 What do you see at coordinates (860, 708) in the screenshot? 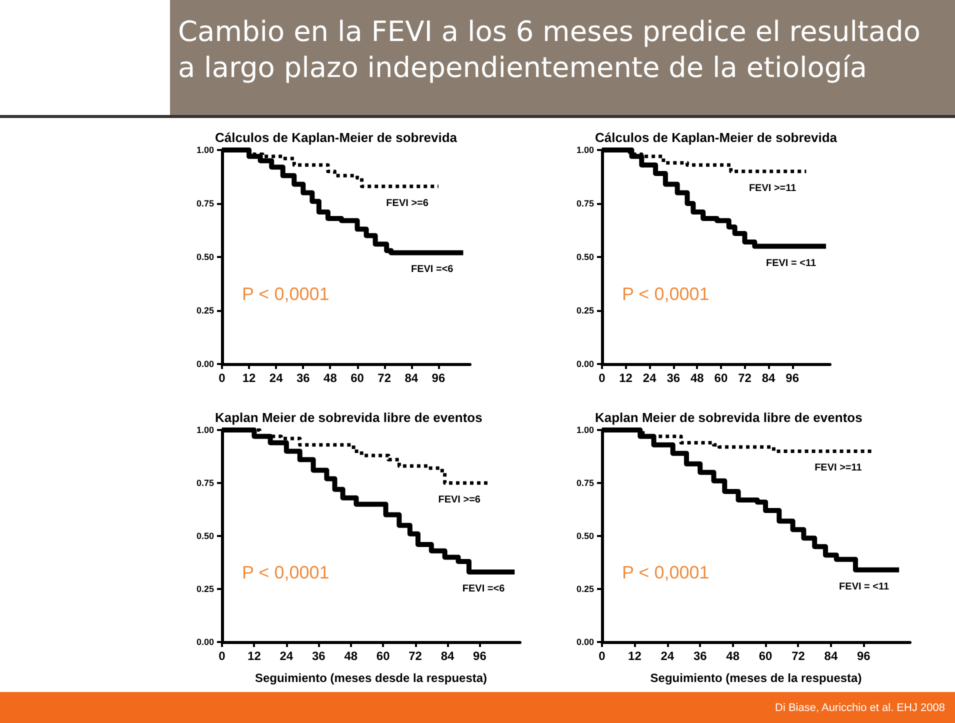
I see `text: Di Biase, Auricchio et al. EHJ 2008` at bounding box center [860, 708].